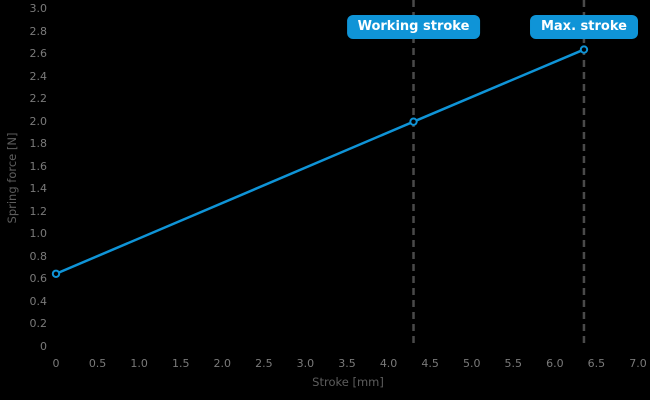 The image size is (650, 400). What do you see at coordinates (38, 8) in the screenshot?
I see `y-tick-label: 3.0` at bounding box center [38, 8].